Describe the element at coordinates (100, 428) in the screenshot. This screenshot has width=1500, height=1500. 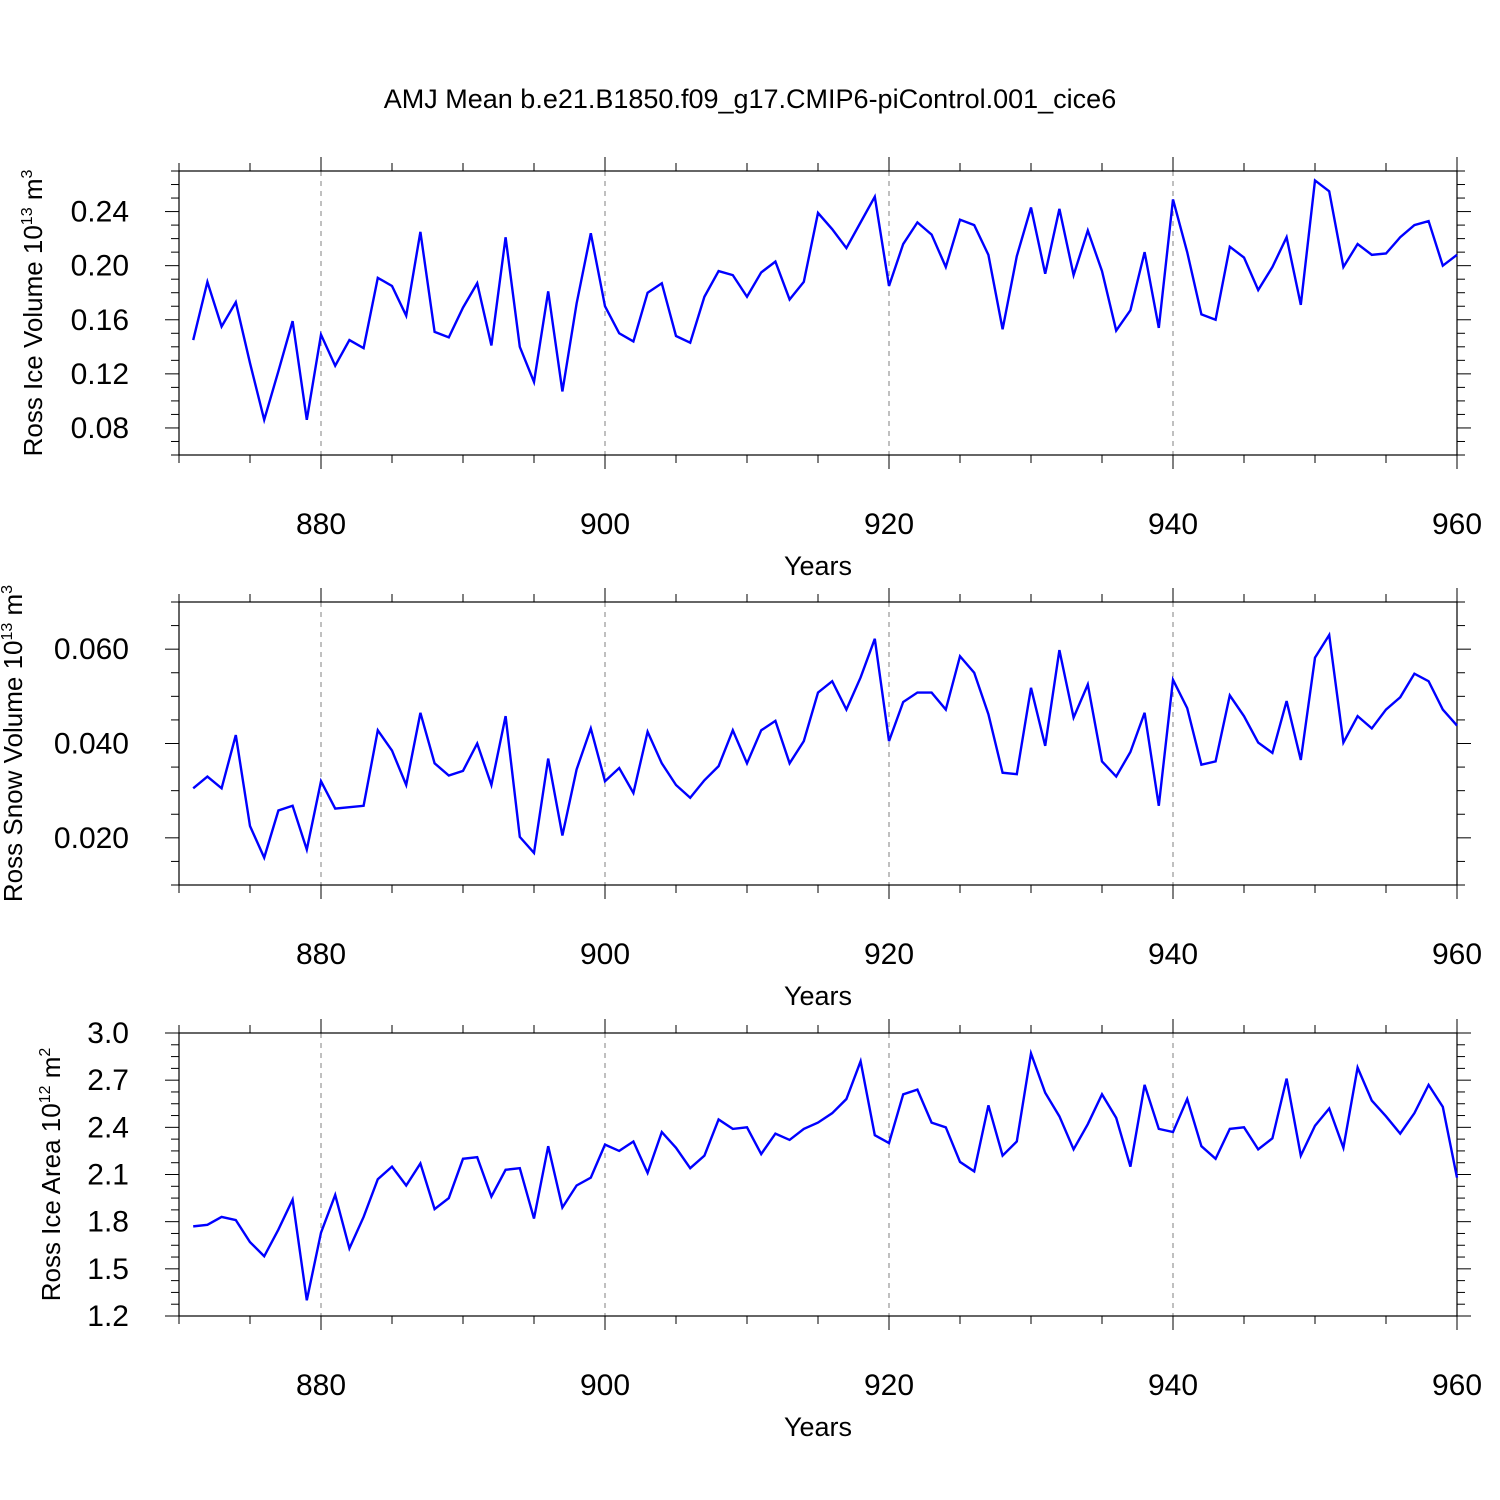
I see `y-tick-label: 0.08` at that location.